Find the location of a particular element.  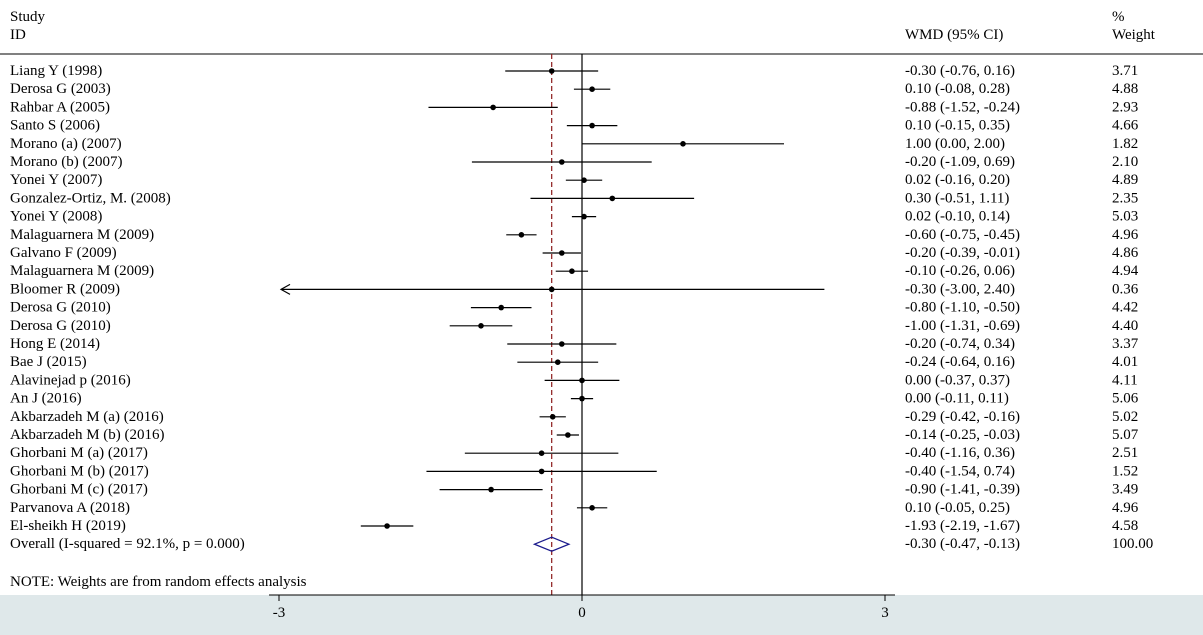

ci-value: 0.00 (-0.37, 0.37) is located at coordinates (957, 380).